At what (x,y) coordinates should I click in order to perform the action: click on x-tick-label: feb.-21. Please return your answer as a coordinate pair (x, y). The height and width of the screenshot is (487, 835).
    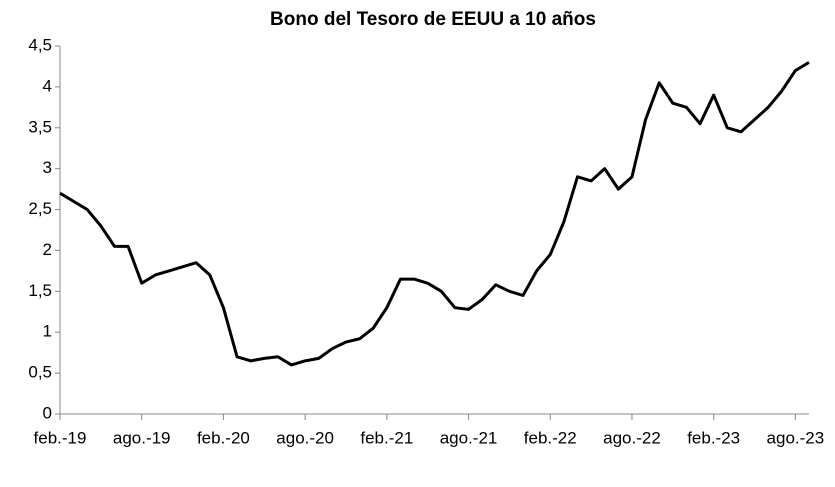
    Looking at the image, I should click on (386, 437).